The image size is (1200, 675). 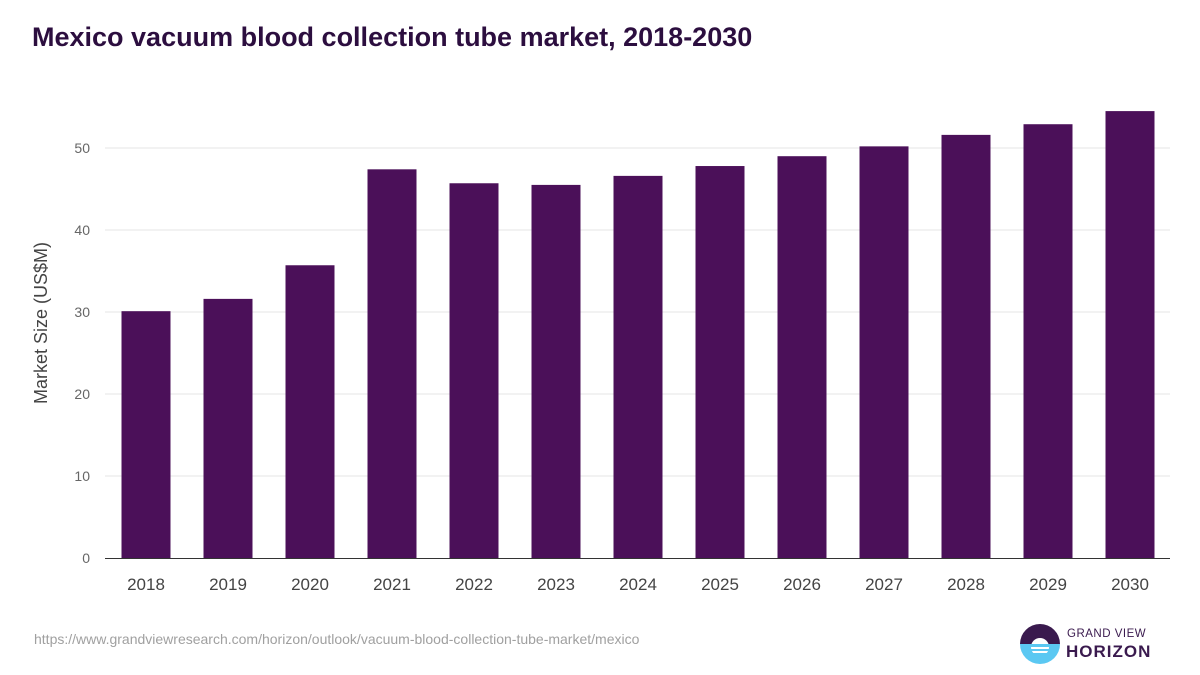 I want to click on y-tick-label: 20, so click(x=82, y=394).